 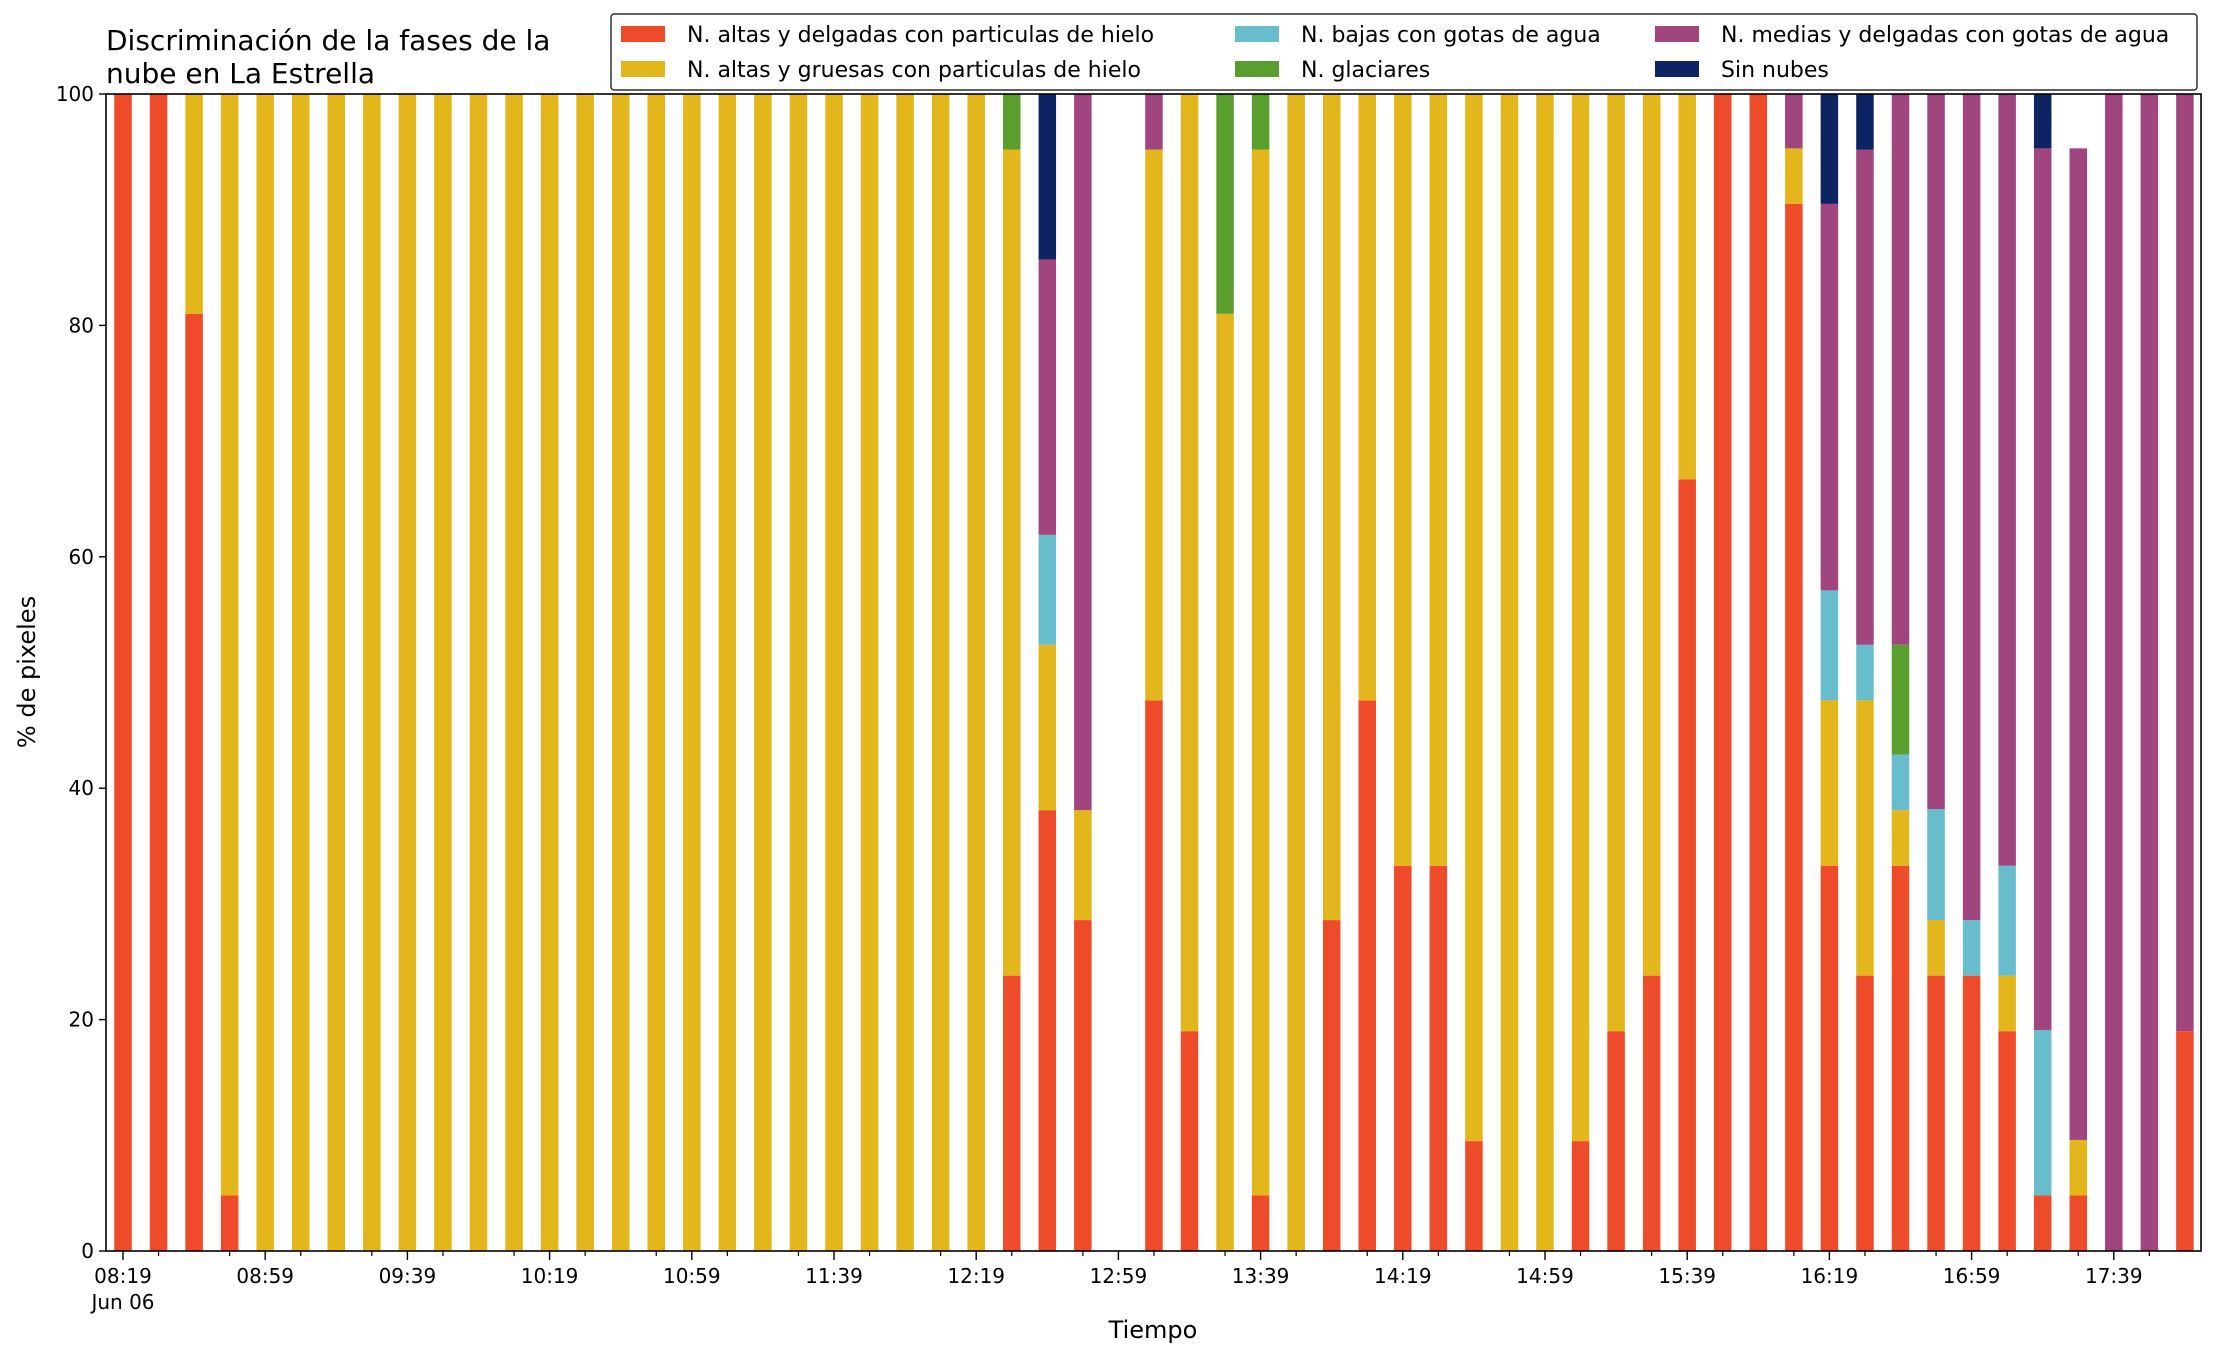 What do you see at coordinates (87, 1251) in the screenshot?
I see `y-tick-label: 0` at bounding box center [87, 1251].